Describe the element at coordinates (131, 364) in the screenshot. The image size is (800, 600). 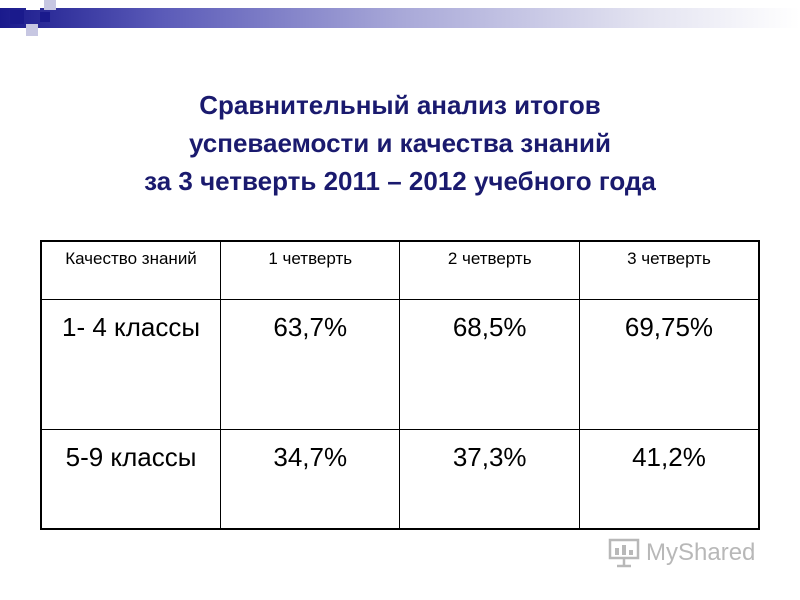
I see `row-label-grades-1-4: 1- 4 классы` at that location.